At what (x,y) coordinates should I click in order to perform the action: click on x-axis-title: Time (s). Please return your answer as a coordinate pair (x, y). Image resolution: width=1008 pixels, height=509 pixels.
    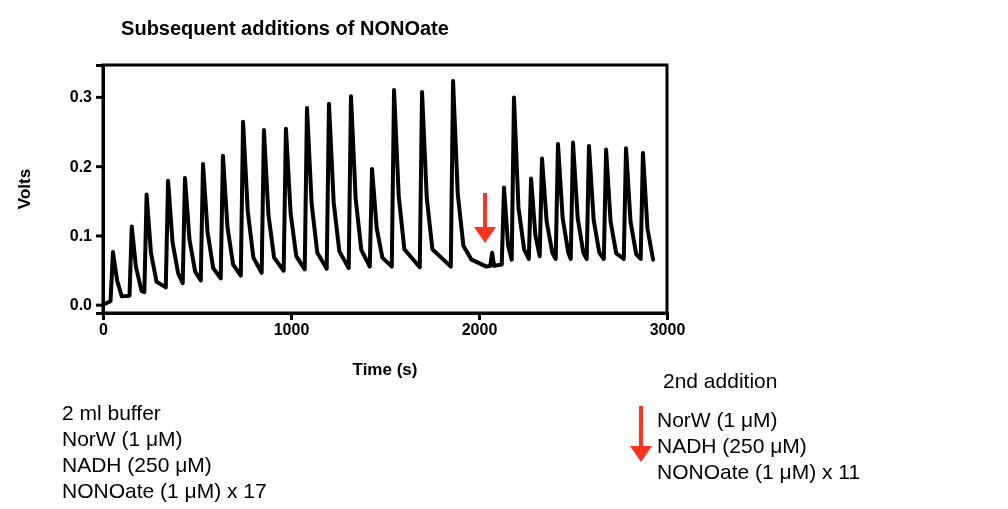
    Looking at the image, I should click on (385, 369).